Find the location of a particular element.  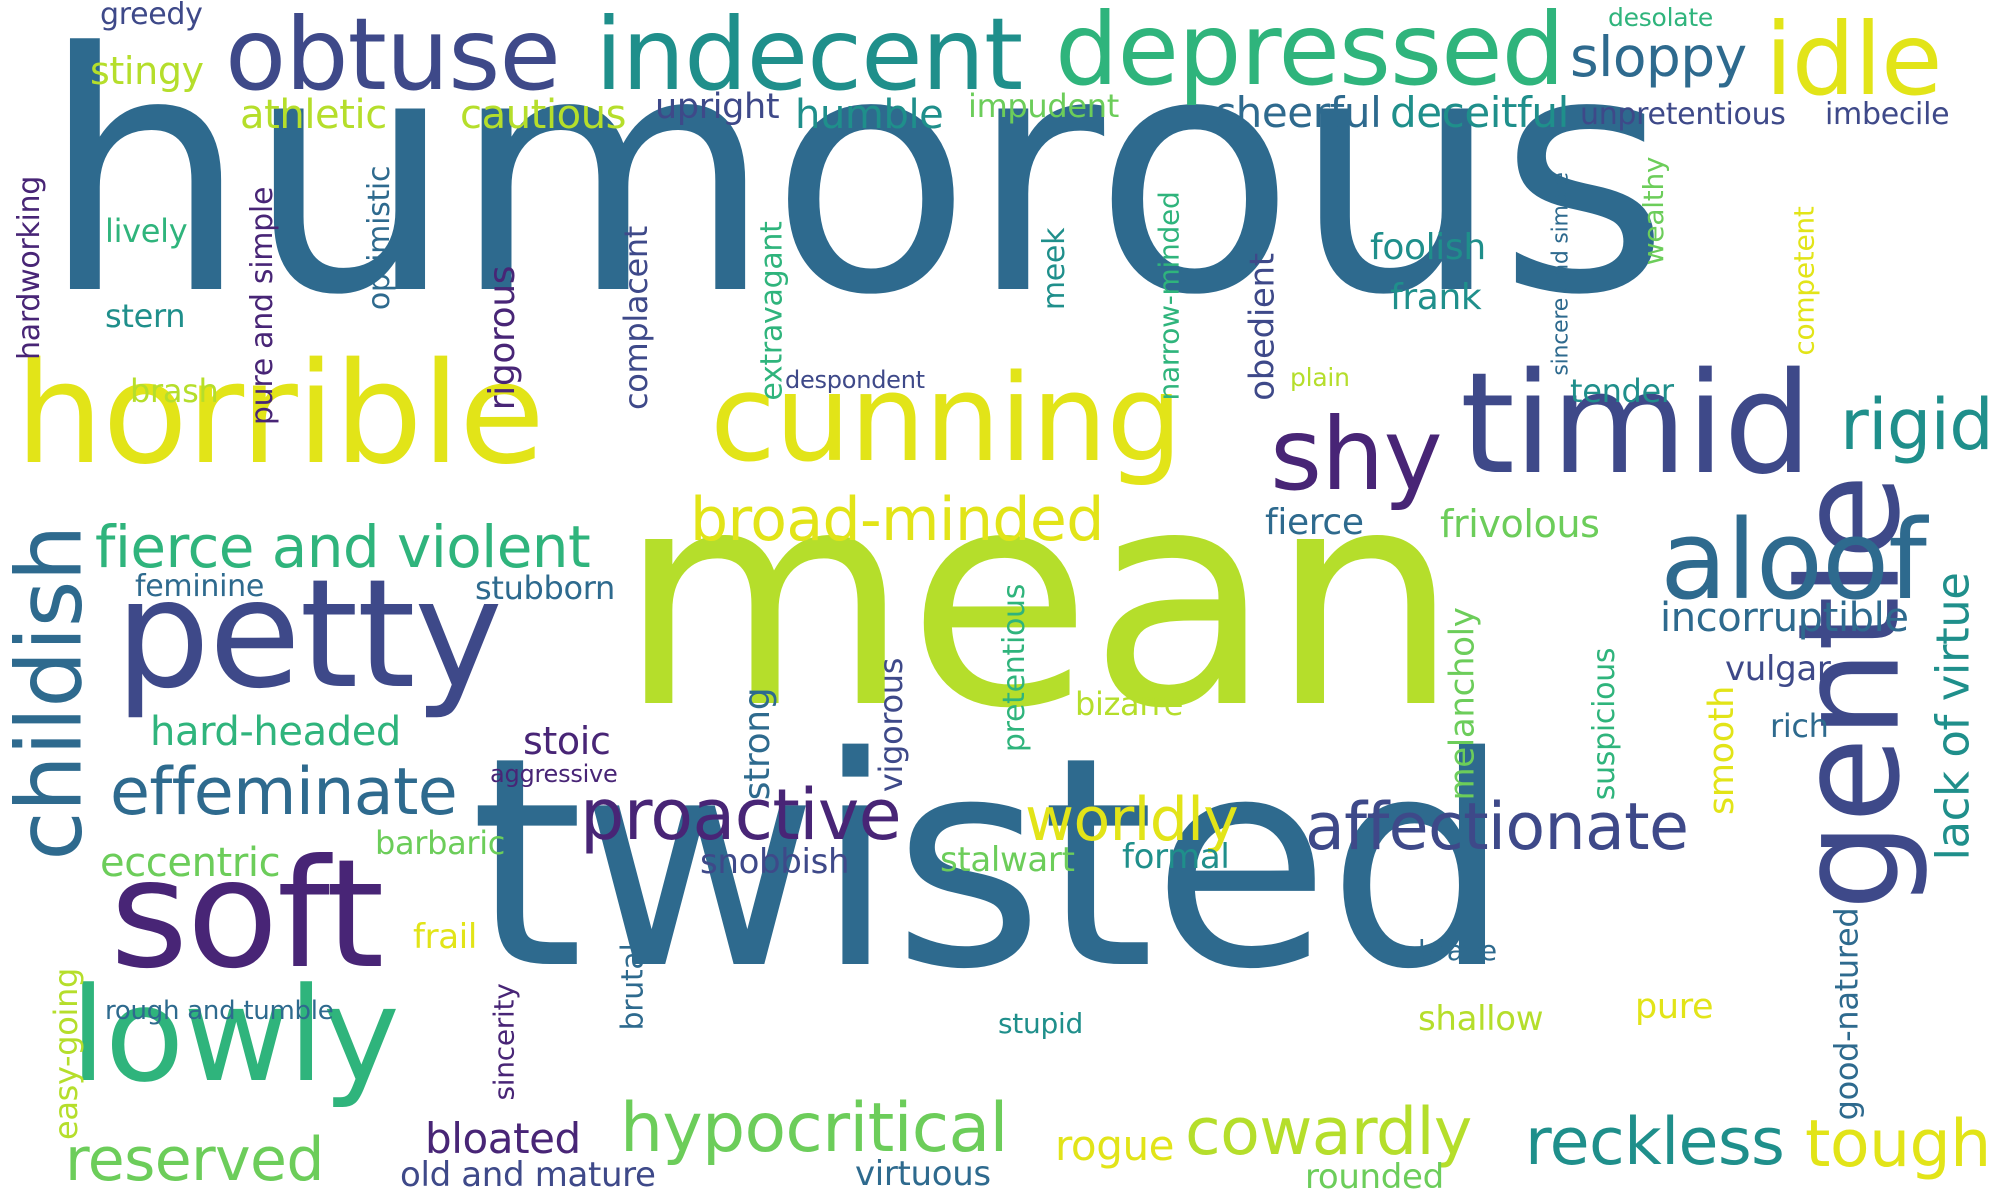

word-easy-going: easy-going is located at coordinates (66, 1054).